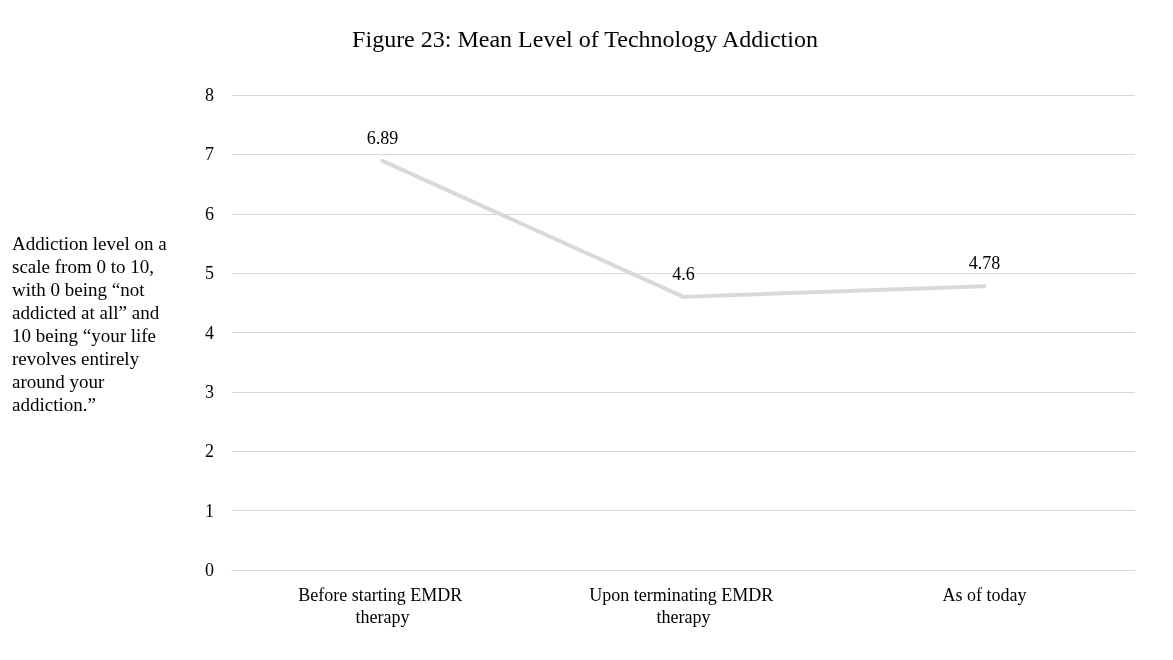  Describe the element at coordinates (984, 263) in the screenshot. I see `data-label: 4.78` at that location.